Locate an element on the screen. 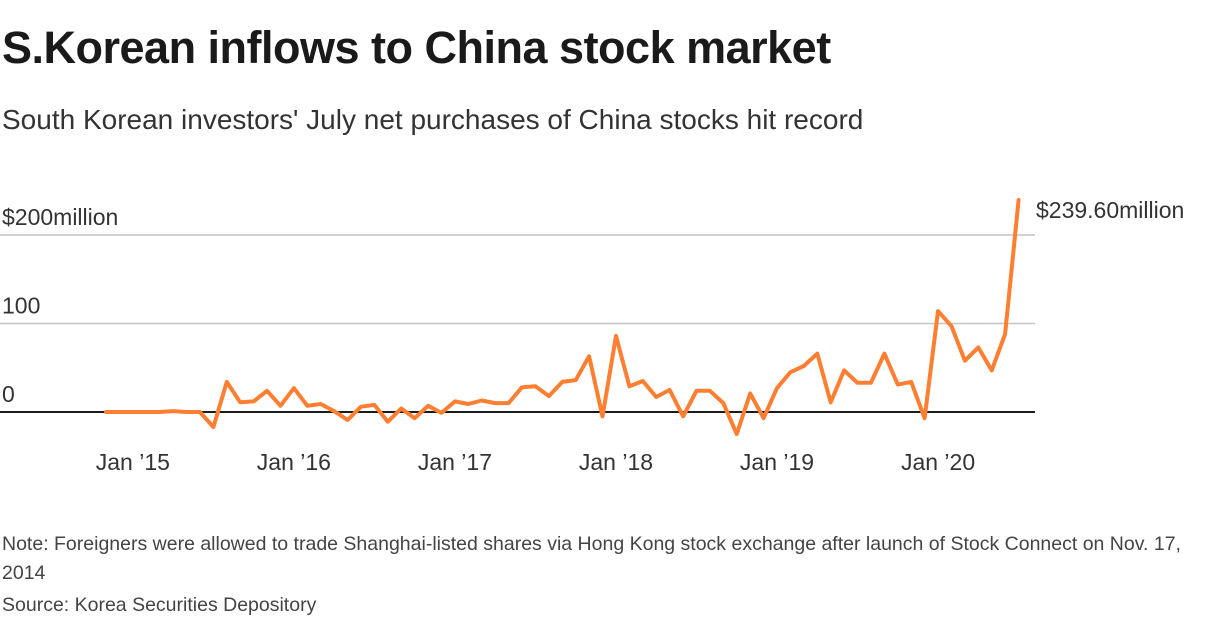 Image resolution: width=1220 pixels, height=632 pixels. y-tick-label: 100 is located at coordinates (21, 306).